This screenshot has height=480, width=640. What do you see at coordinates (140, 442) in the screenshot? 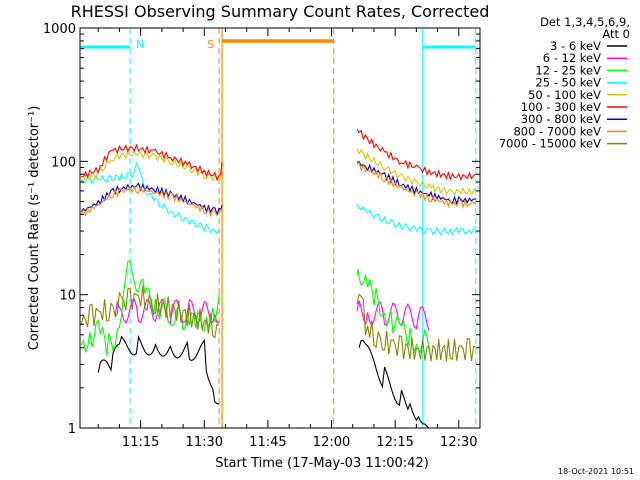
I see `x-tick-label: 11:15` at bounding box center [140, 442].